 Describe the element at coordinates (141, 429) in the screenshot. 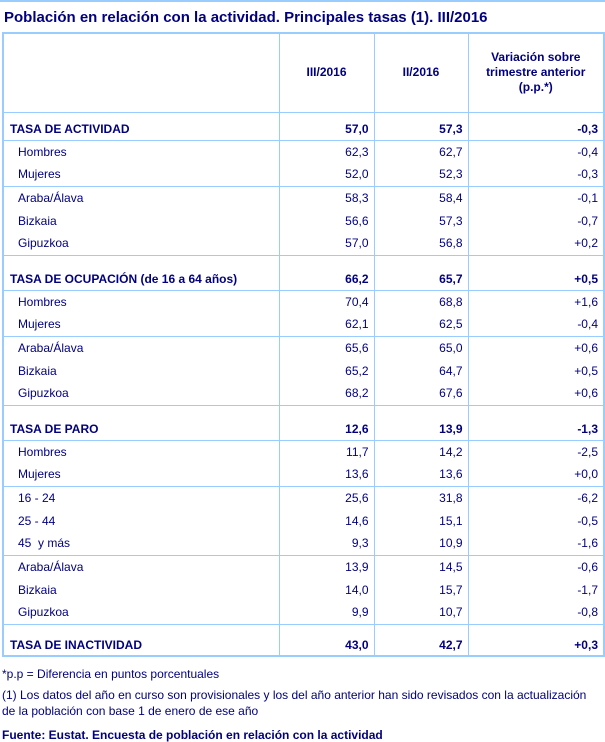

I see `section-label: TASA DE PARO` at that location.